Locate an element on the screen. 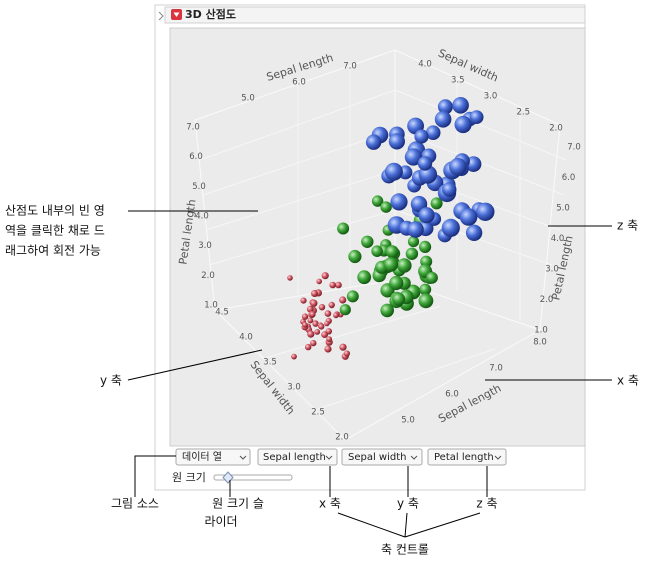 The image size is (670, 573). callout-text: 축 컨트롤 is located at coordinates (405, 550).